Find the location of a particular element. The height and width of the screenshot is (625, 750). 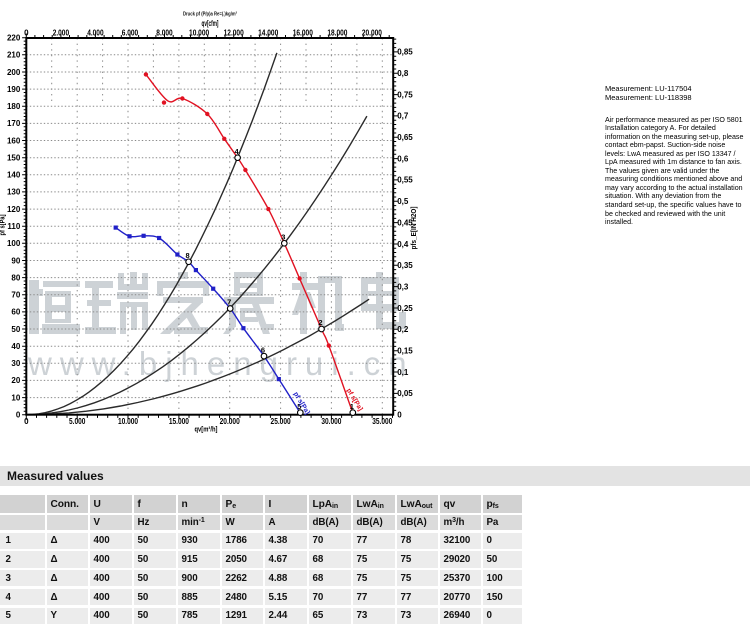

svg-text: 80 is located at coordinates (15, 277).